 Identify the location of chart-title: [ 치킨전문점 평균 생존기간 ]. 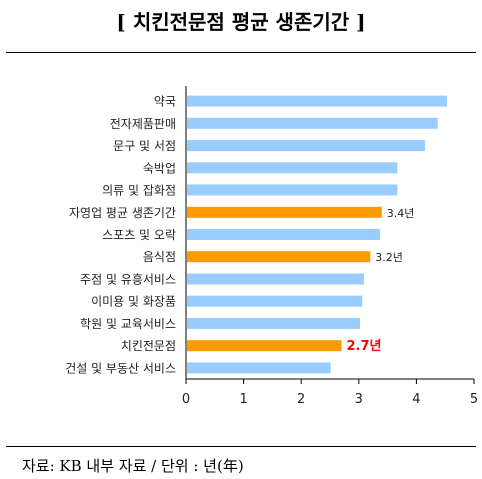
(241, 22).